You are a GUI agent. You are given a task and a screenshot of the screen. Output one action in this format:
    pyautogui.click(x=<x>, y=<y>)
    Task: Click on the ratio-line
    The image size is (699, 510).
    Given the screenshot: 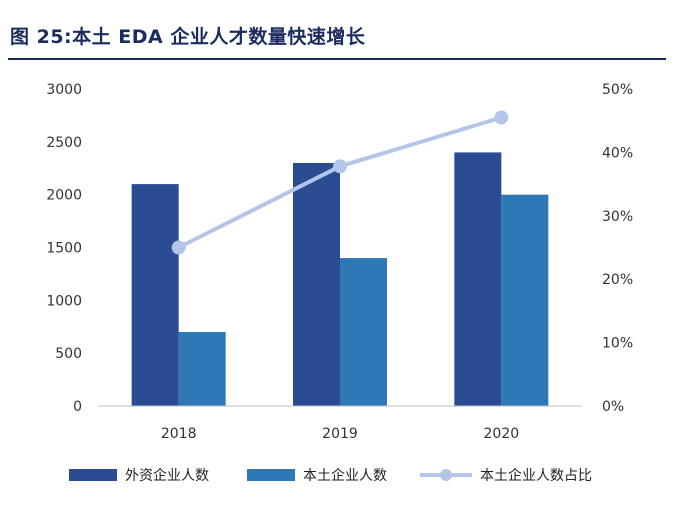 What is the action you would take?
    pyautogui.click(x=340, y=182)
    